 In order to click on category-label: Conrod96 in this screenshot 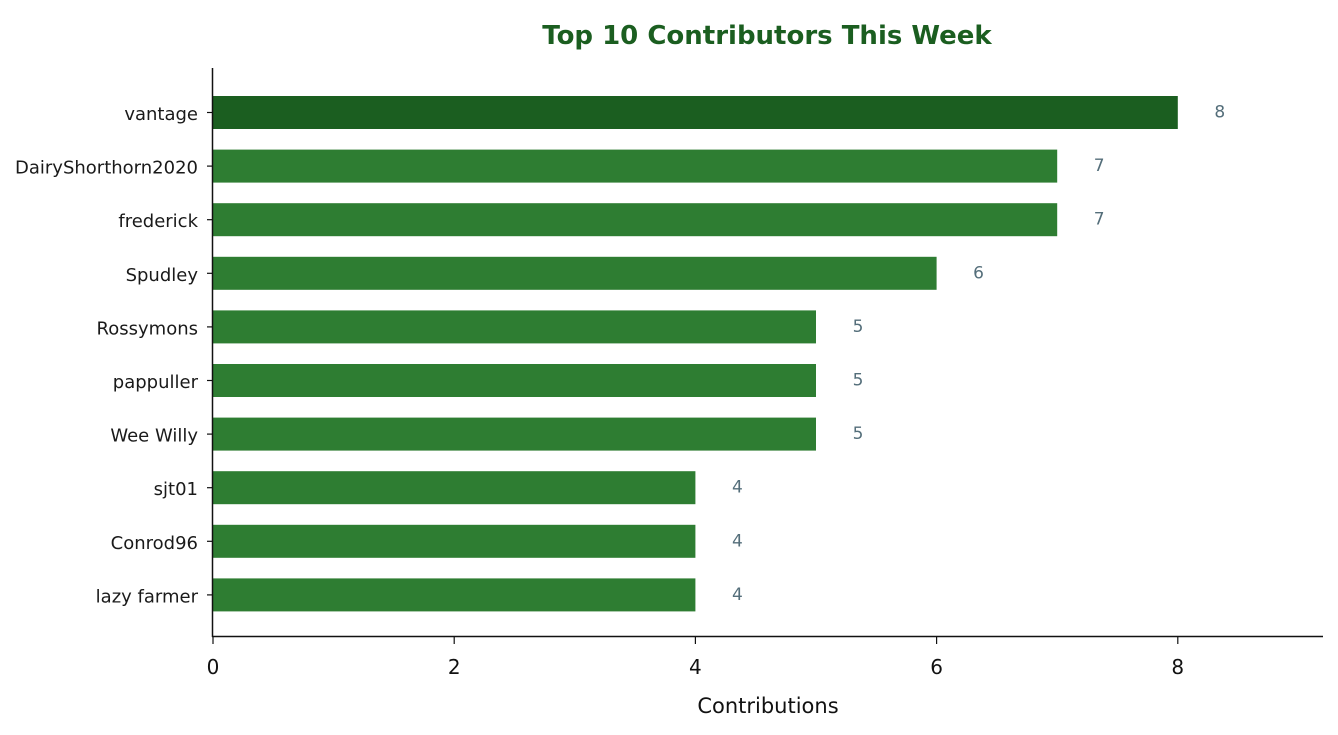, I will do `click(154, 543)`.